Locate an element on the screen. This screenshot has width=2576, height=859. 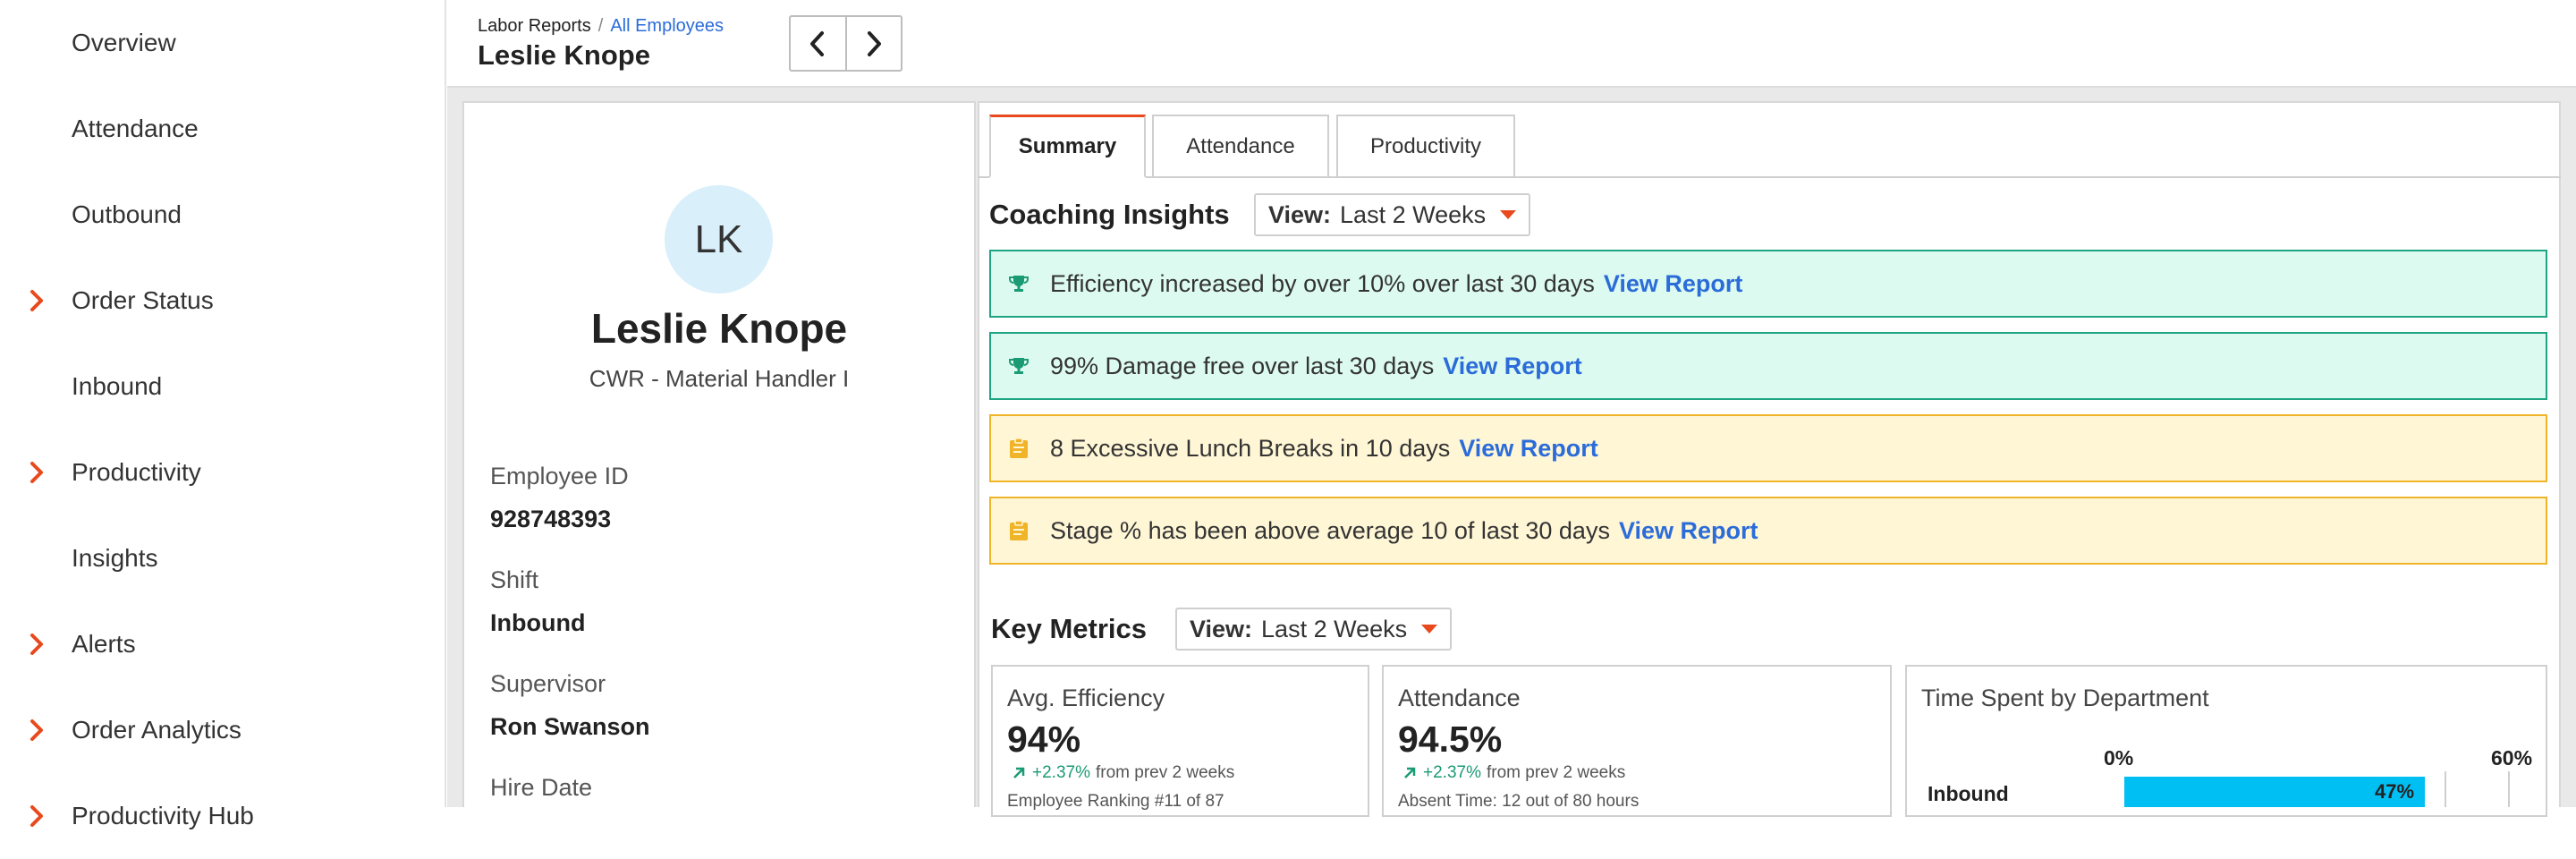
breadcrumb: Labor Reports / All Employees is located at coordinates (601, 26).